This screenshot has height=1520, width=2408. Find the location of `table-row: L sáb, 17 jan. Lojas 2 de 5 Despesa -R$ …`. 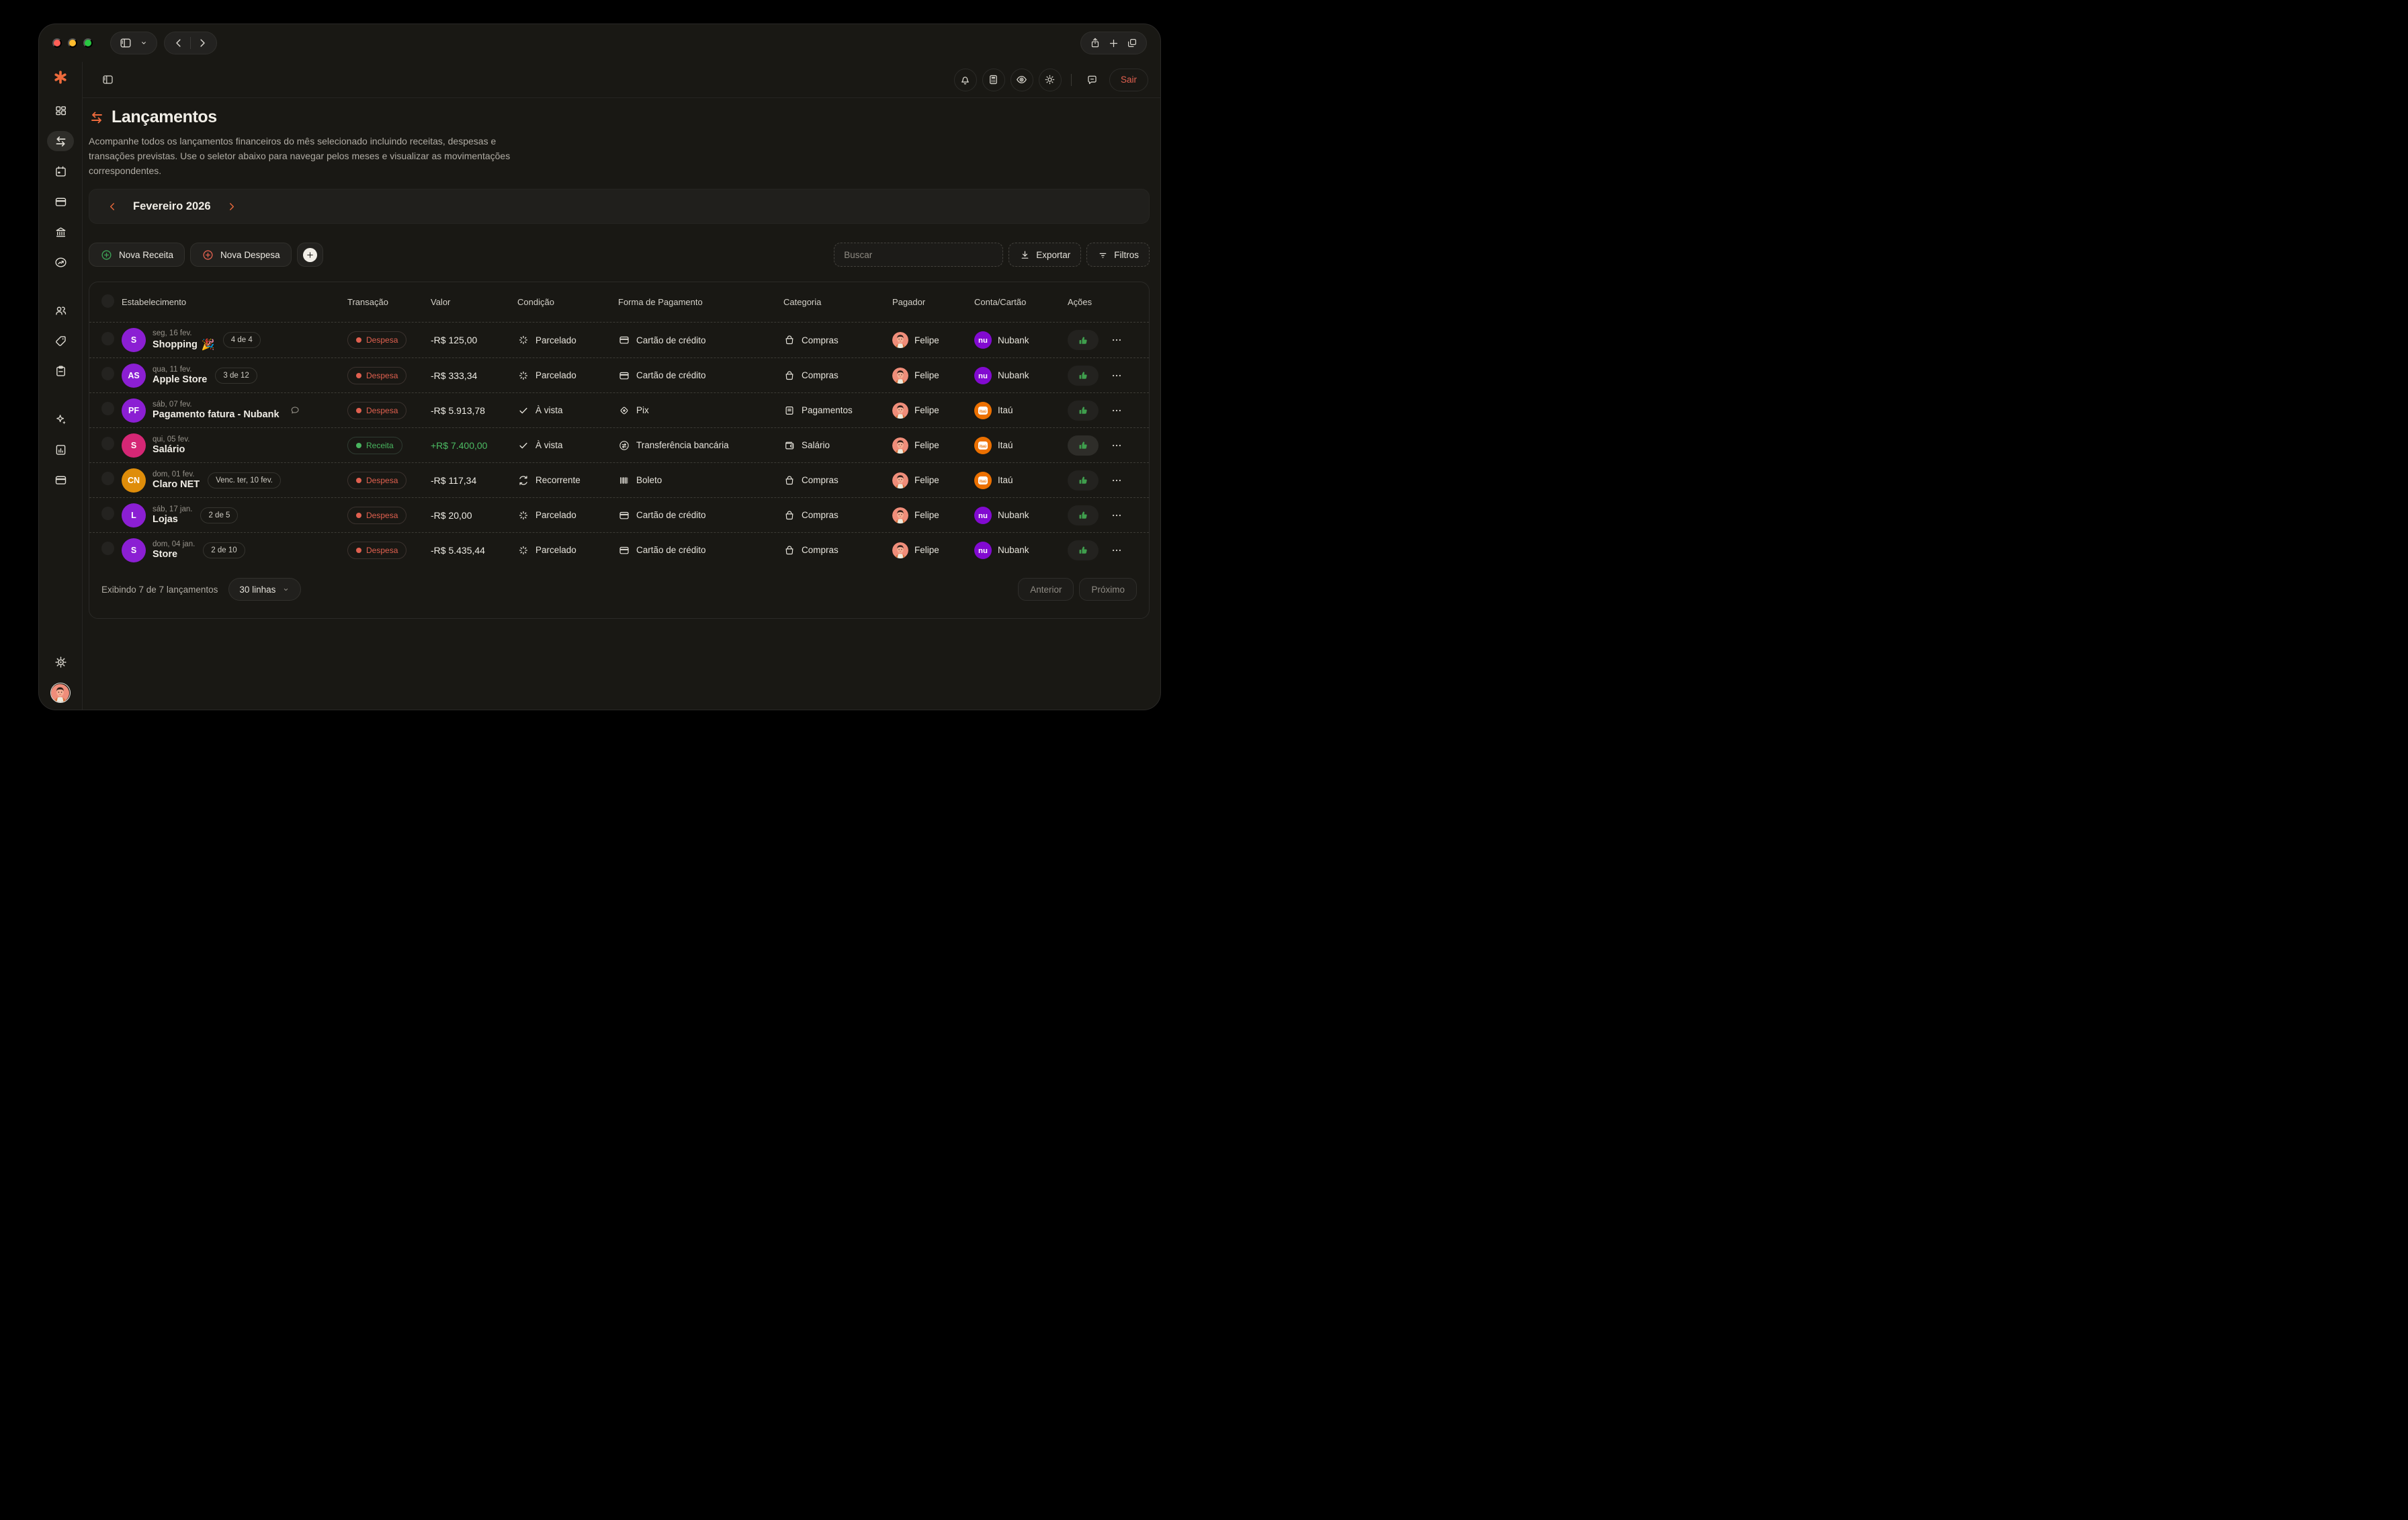

table-row: L sáb, 17 jan. Lojas 2 de 5 Despesa -R$ … is located at coordinates (619, 514).